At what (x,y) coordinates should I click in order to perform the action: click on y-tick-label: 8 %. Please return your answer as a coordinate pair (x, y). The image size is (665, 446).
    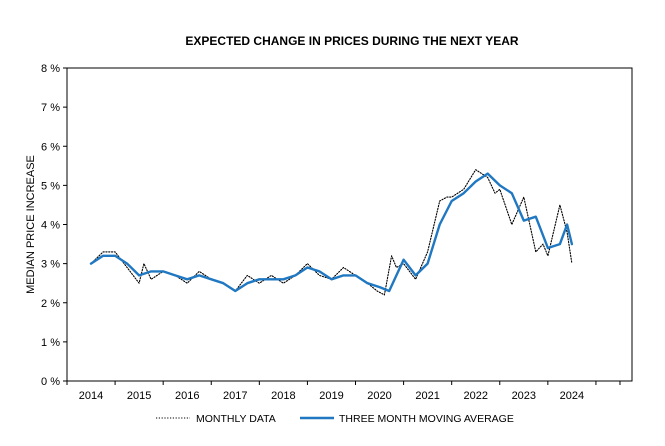
    Looking at the image, I should click on (50, 69).